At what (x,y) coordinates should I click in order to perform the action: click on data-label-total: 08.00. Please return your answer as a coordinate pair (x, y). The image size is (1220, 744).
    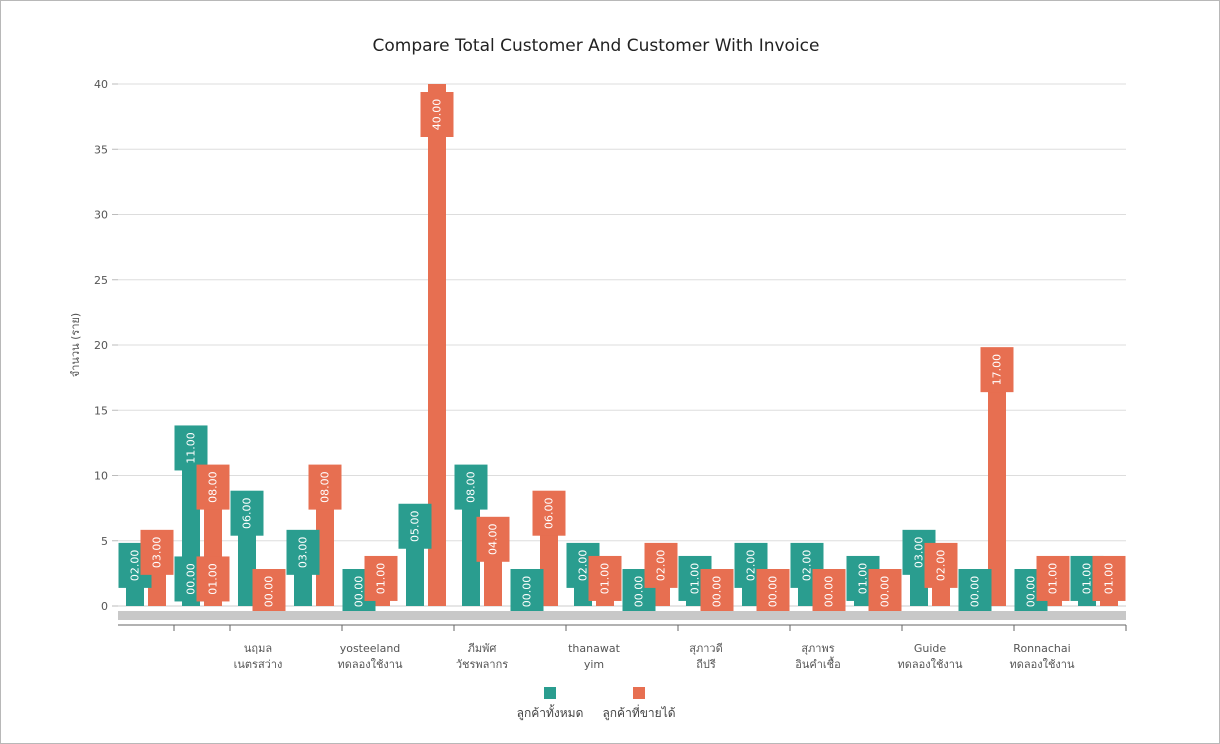
    Looking at the image, I should click on (471, 487).